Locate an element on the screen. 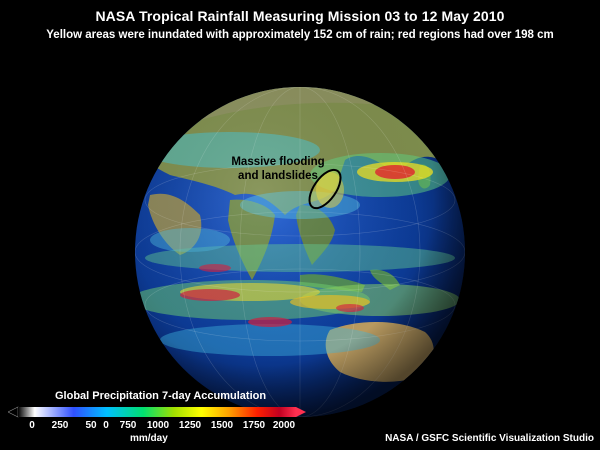  legend-tick: 2000 is located at coordinates (284, 425).